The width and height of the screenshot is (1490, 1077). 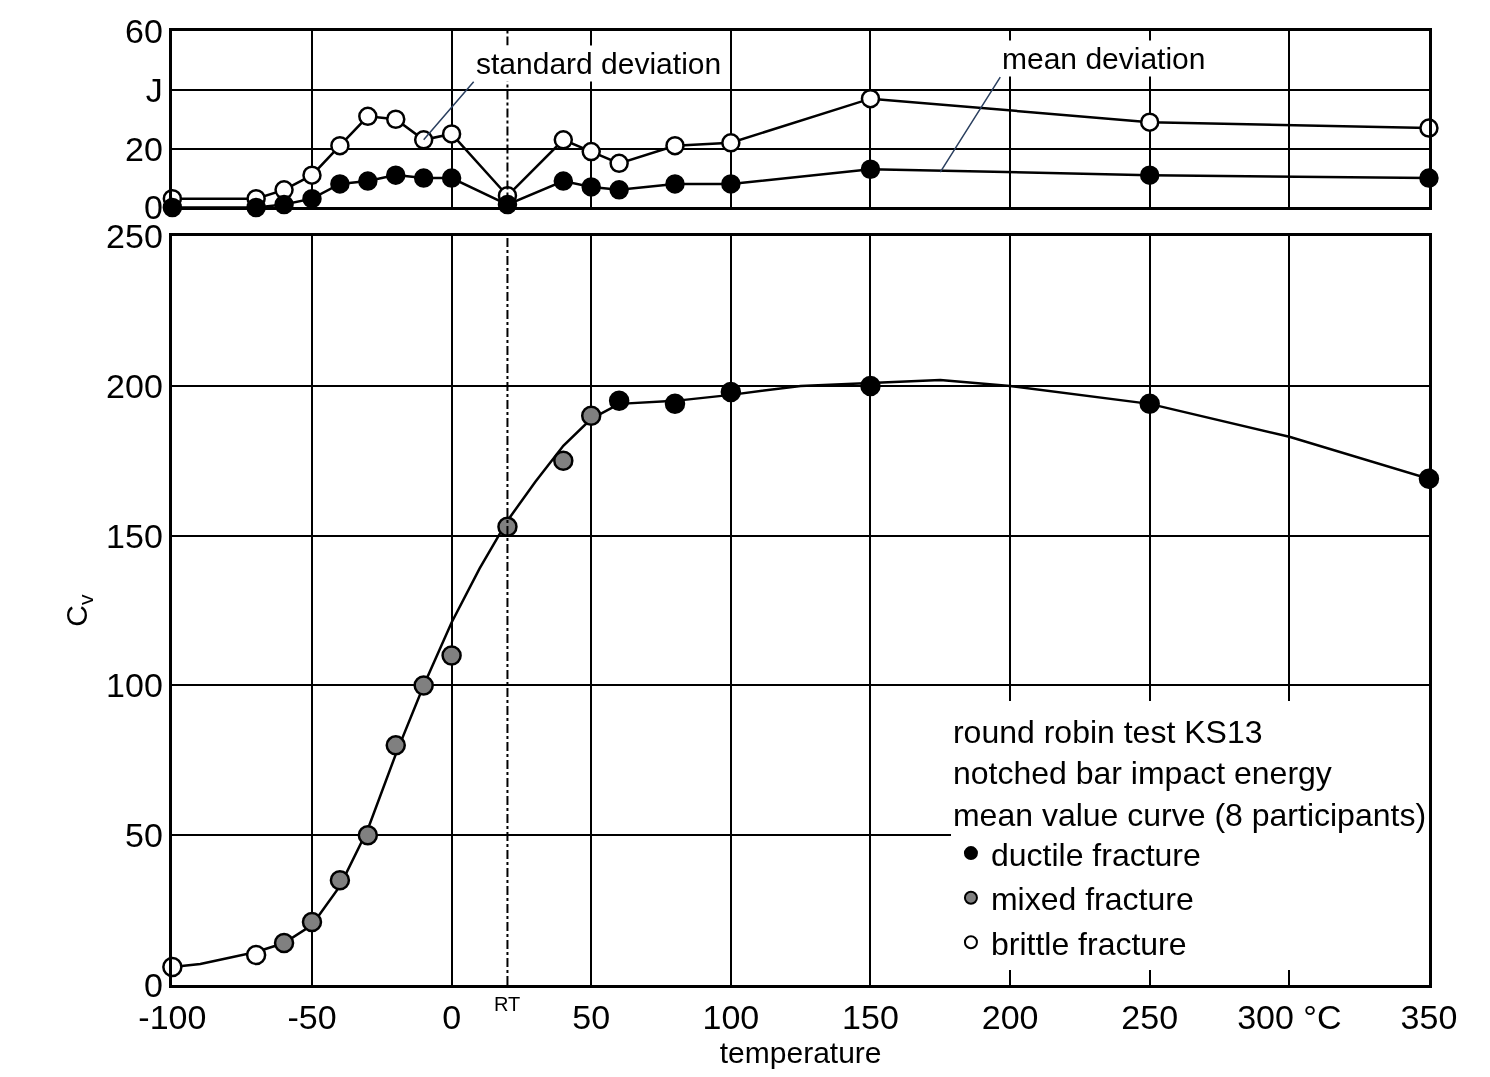 What do you see at coordinates (1088, 943) in the screenshot?
I see `legend-label: brittle fracture` at bounding box center [1088, 943].